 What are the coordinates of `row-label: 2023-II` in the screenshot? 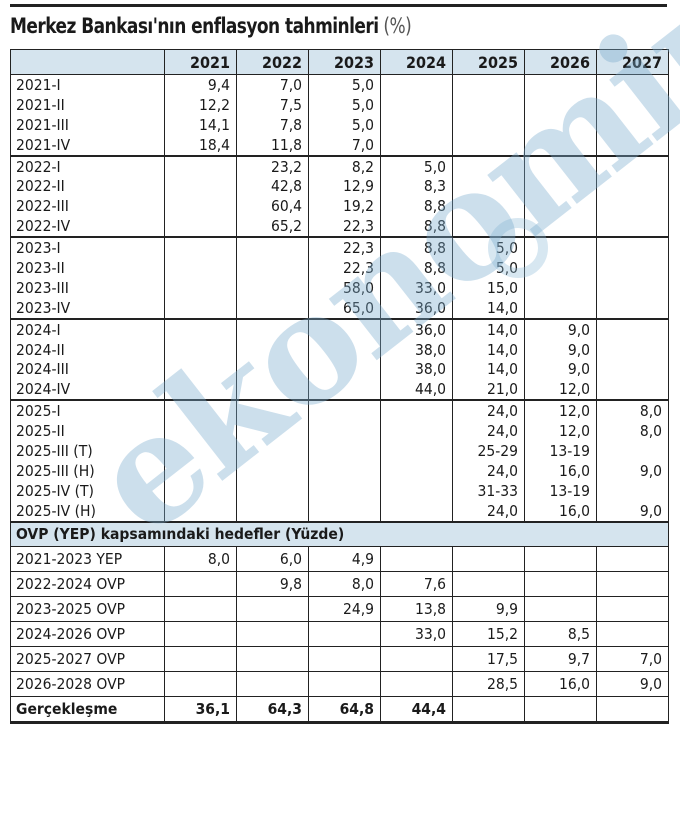 It's located at (87, 268).